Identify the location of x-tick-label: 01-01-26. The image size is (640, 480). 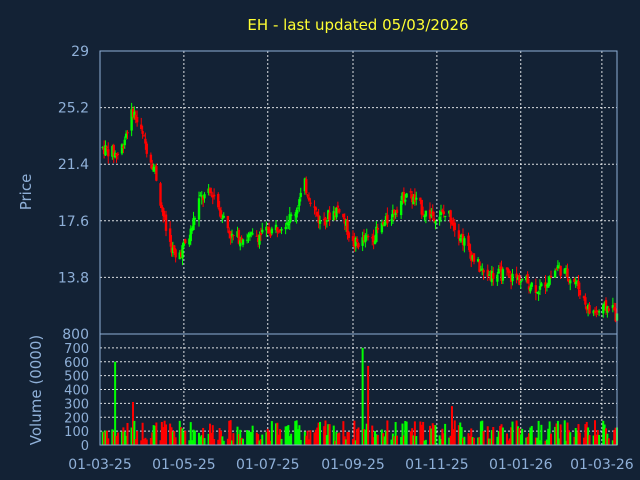
(521, 465).